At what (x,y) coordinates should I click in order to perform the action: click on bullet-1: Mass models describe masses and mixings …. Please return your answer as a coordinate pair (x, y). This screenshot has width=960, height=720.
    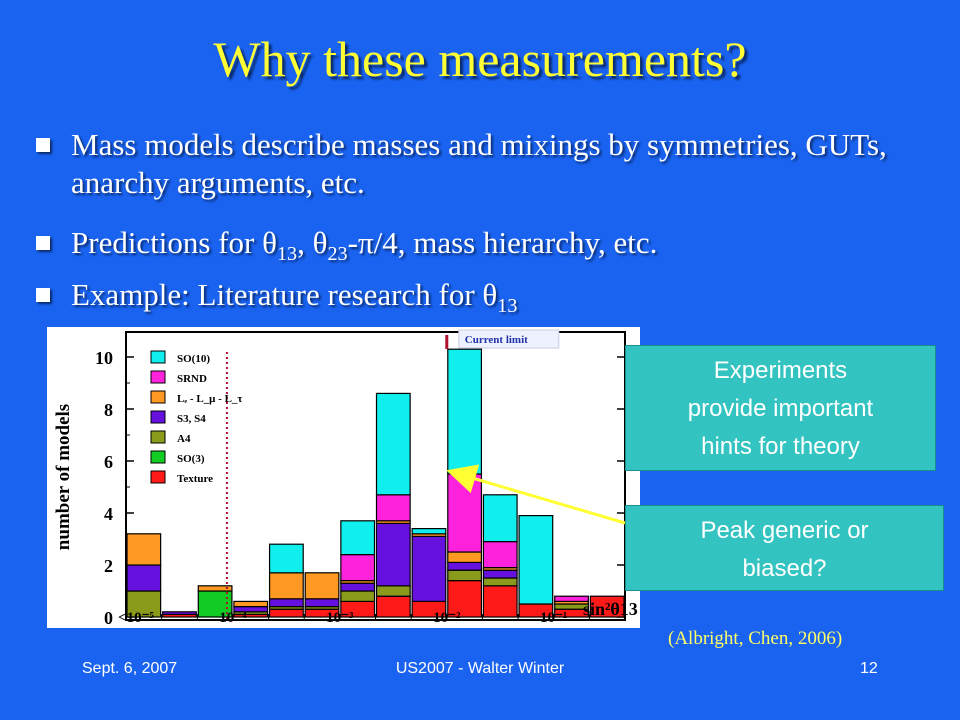
    Looking at the image, I should click on (476, 164).